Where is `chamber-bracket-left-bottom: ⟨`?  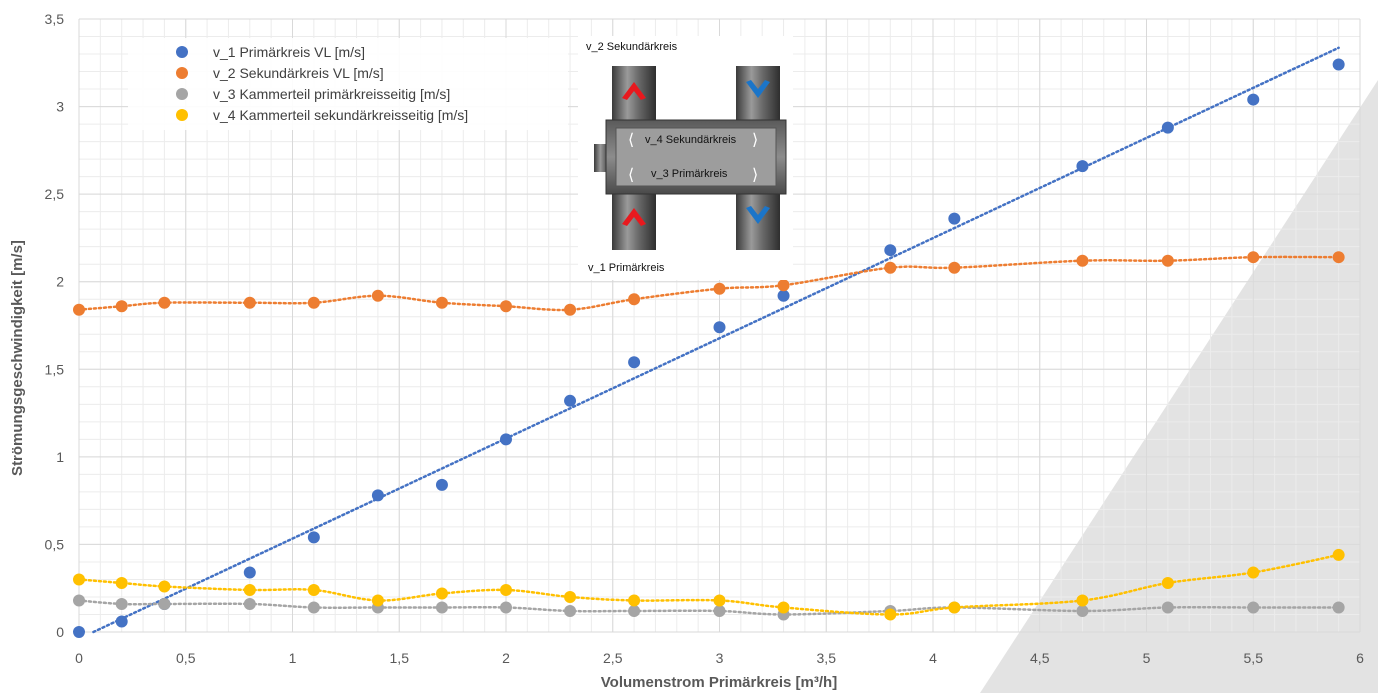 chamber-bracket-left-bottom: ⟨ is located at coordinates (631, 174).